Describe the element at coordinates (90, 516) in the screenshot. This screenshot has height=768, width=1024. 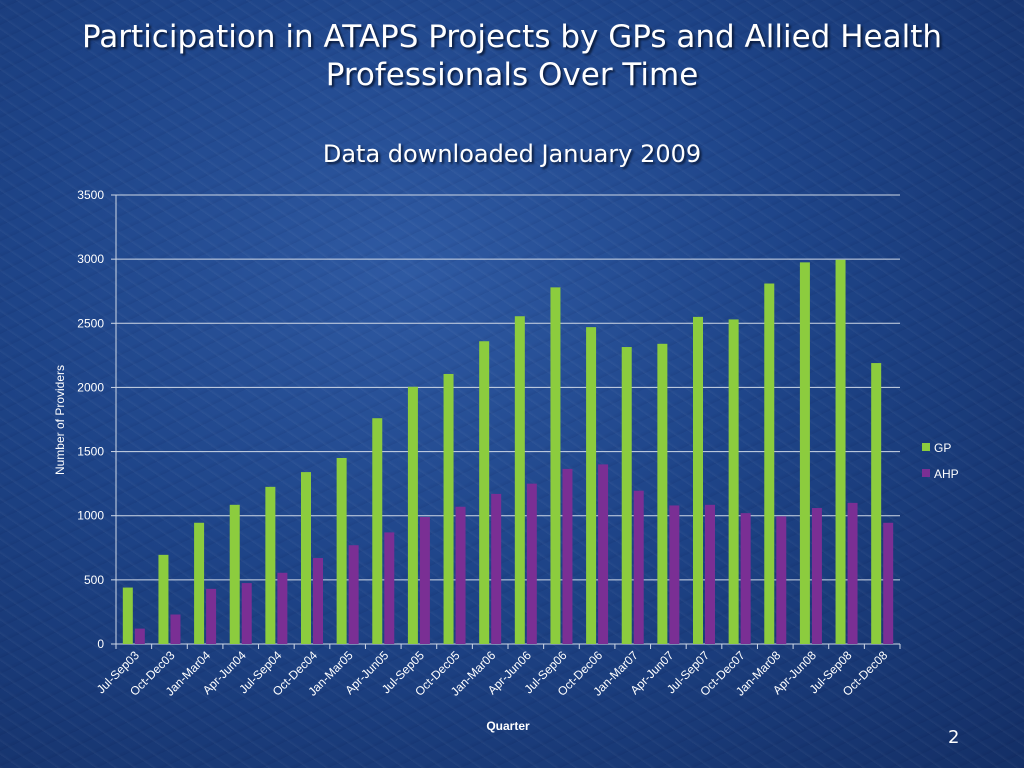
I see `y-tick-label: 1000` at that location.